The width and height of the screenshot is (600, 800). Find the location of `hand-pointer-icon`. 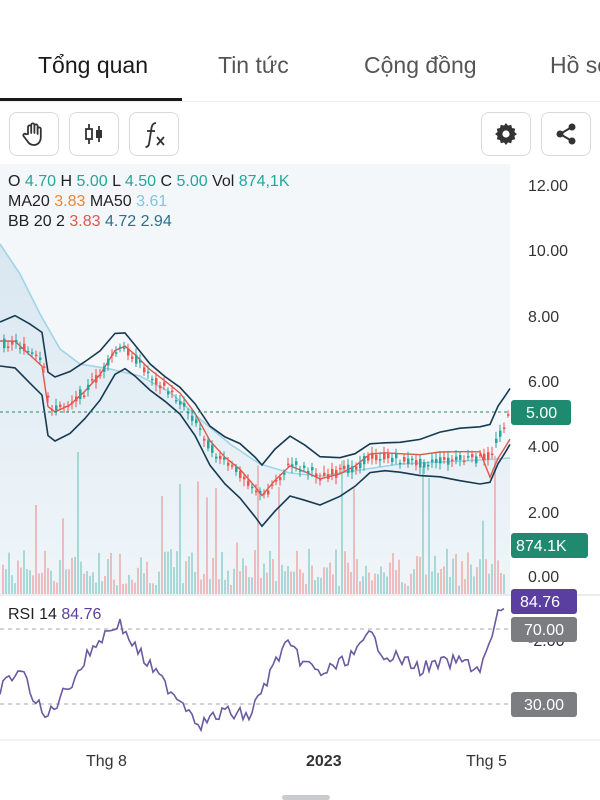

hand-pointer-icon is located at coordinates (32, 134).